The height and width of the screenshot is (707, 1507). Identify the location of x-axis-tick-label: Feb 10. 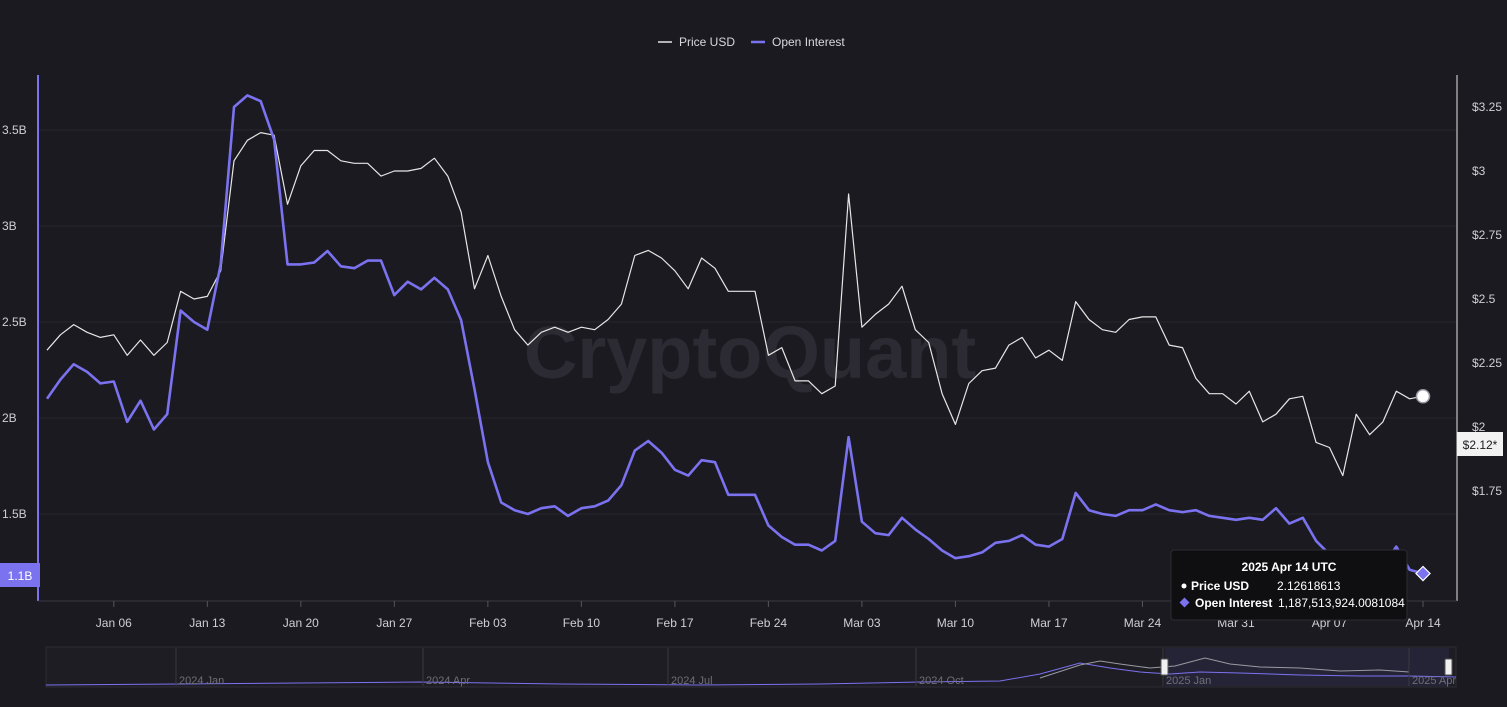
(582, 623).